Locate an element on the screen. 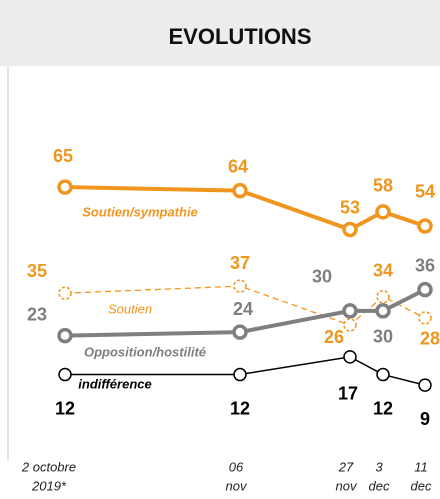 The width and height of the screenshot is (440, 499). series-label: Soutien is located at coordinates (130, 308).